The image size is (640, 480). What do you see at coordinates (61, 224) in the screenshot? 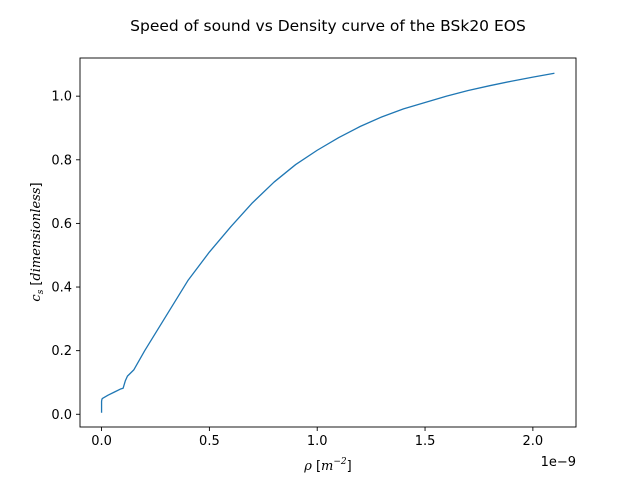
I see `y-tick-label: 0.6` at bounding box center [61, 224].